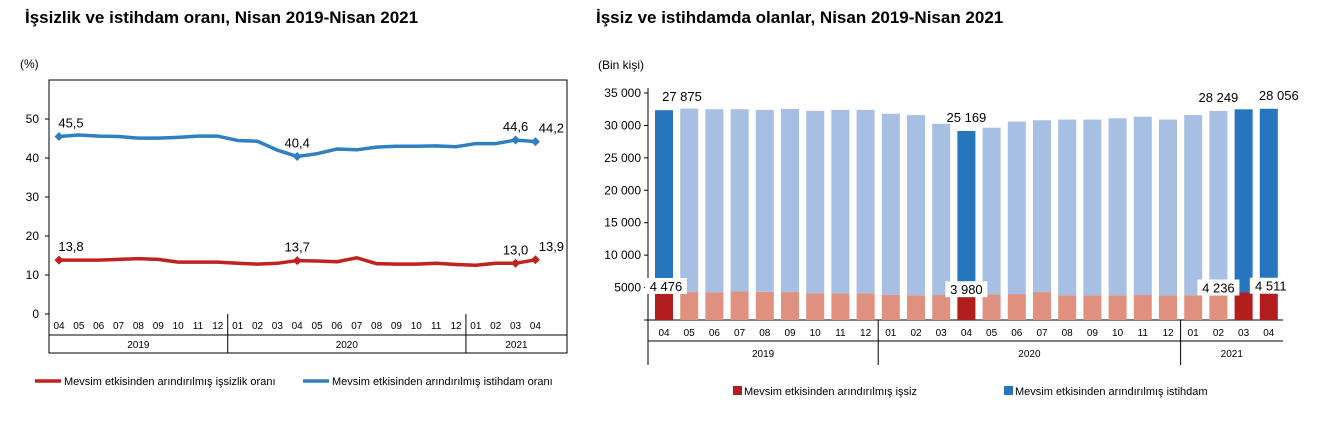 This screenshot has width=1328, height=421. I want to click on y-tick-label: 35 000, so click(622, 93).